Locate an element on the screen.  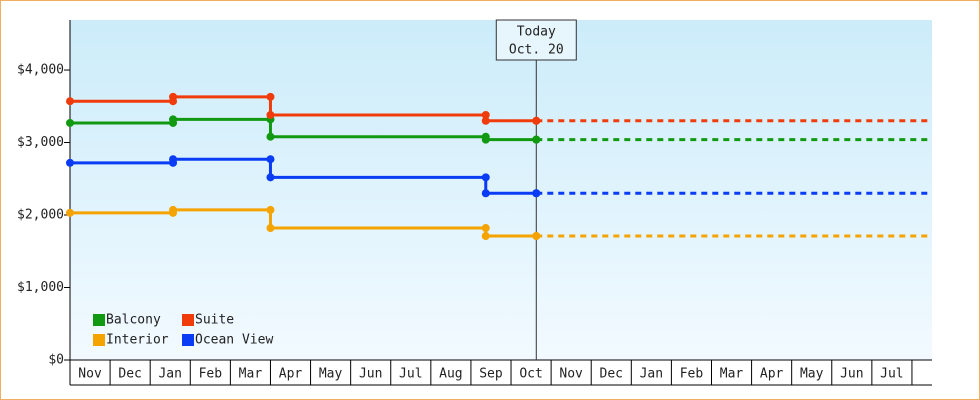
x-tick-label: Oct is located at coordinates (530, 374).